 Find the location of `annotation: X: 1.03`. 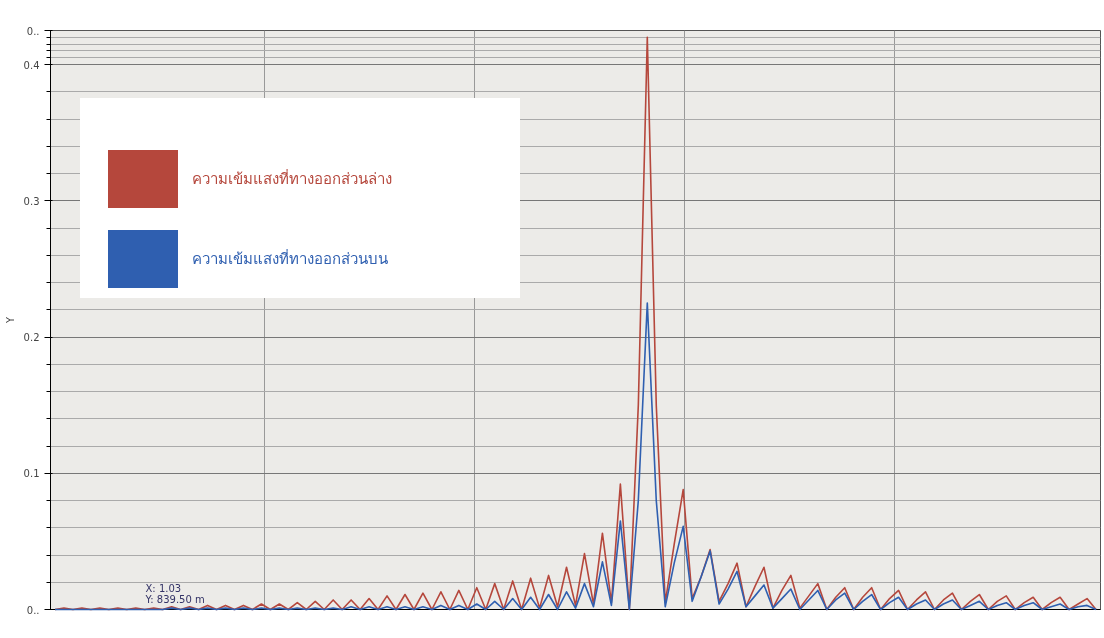

annotation: X: 1.03 is located at coordinates (163, 588).